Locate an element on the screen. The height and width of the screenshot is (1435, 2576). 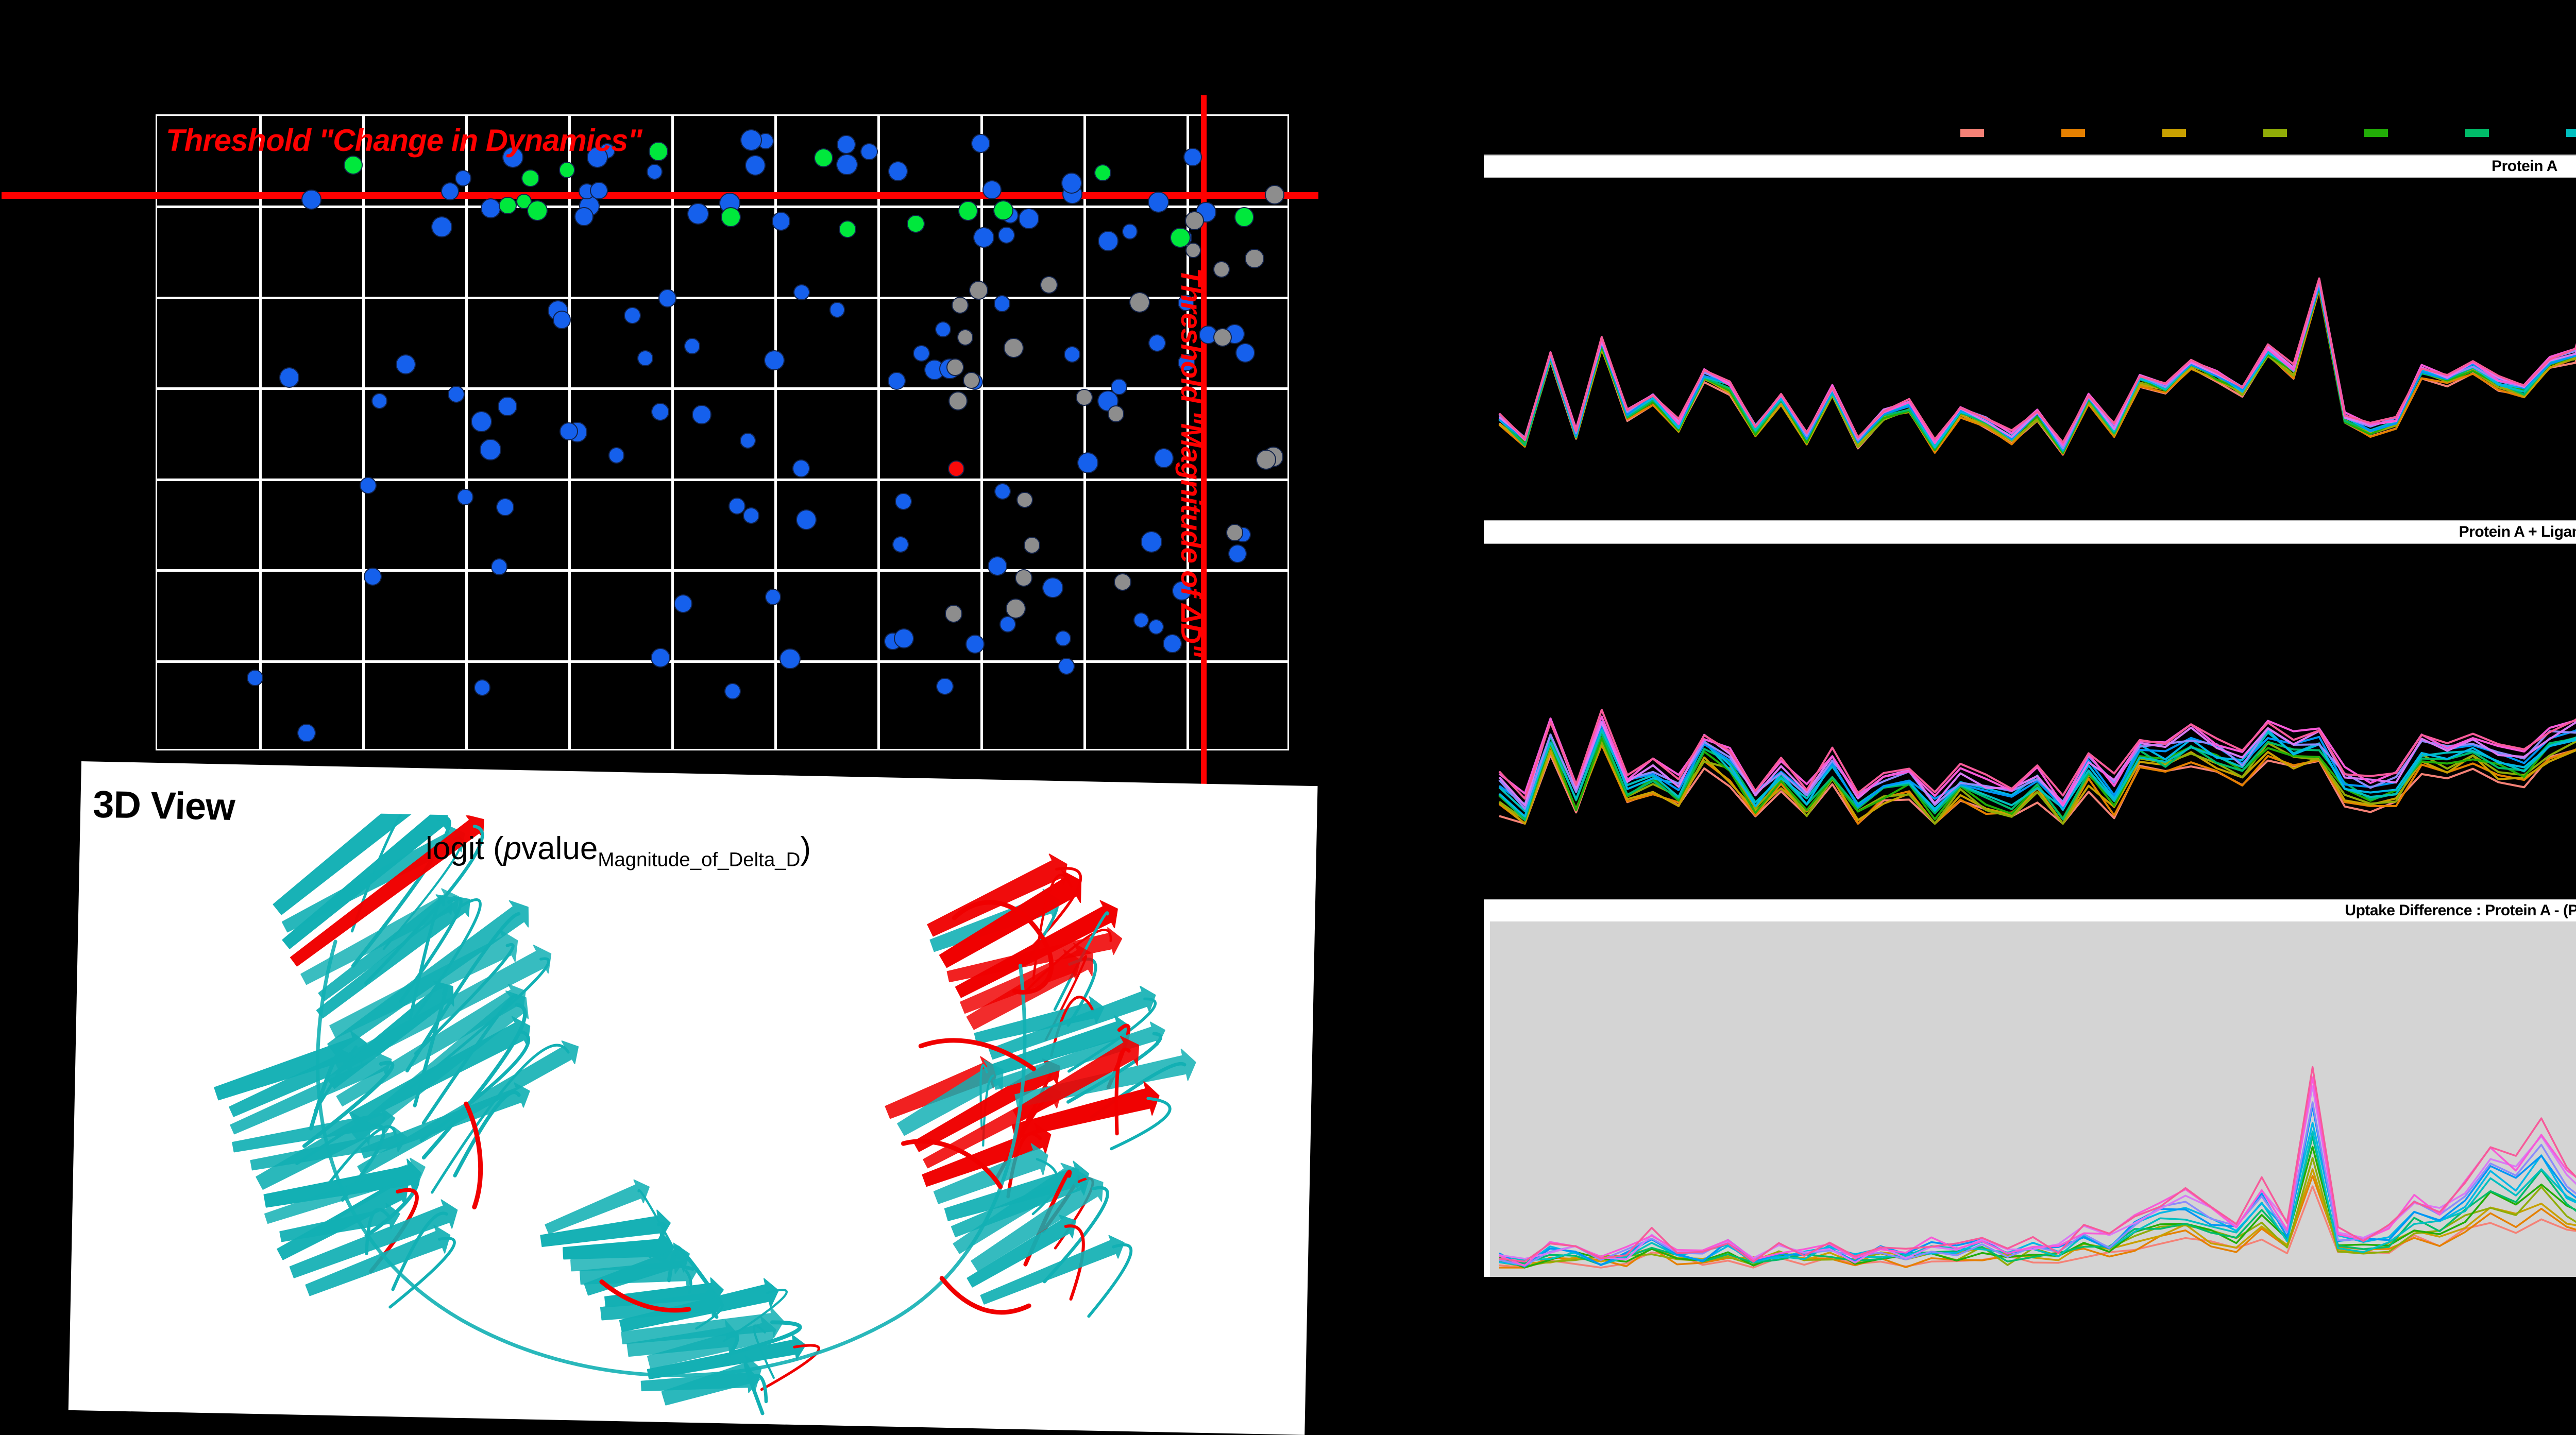
panel-protein-a: Protein A is located at coordinates (2030, 322).